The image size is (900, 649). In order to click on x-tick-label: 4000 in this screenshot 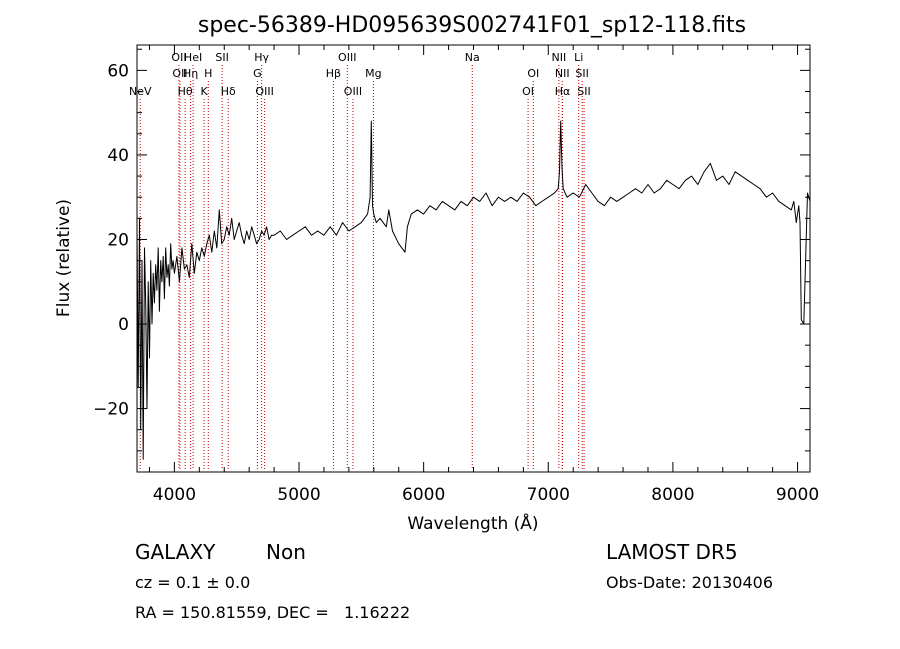, I will do `click(174, 495)`.